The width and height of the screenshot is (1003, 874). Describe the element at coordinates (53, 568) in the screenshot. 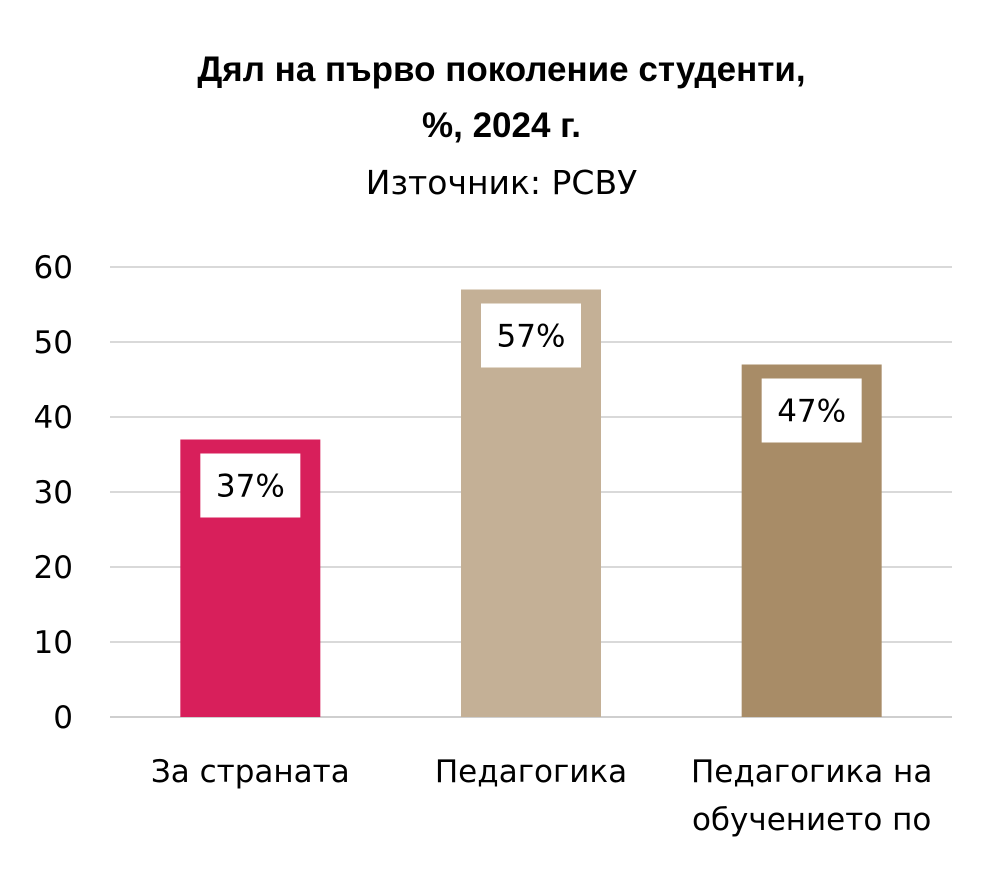

I see `y-tick-label: 20` at that location.